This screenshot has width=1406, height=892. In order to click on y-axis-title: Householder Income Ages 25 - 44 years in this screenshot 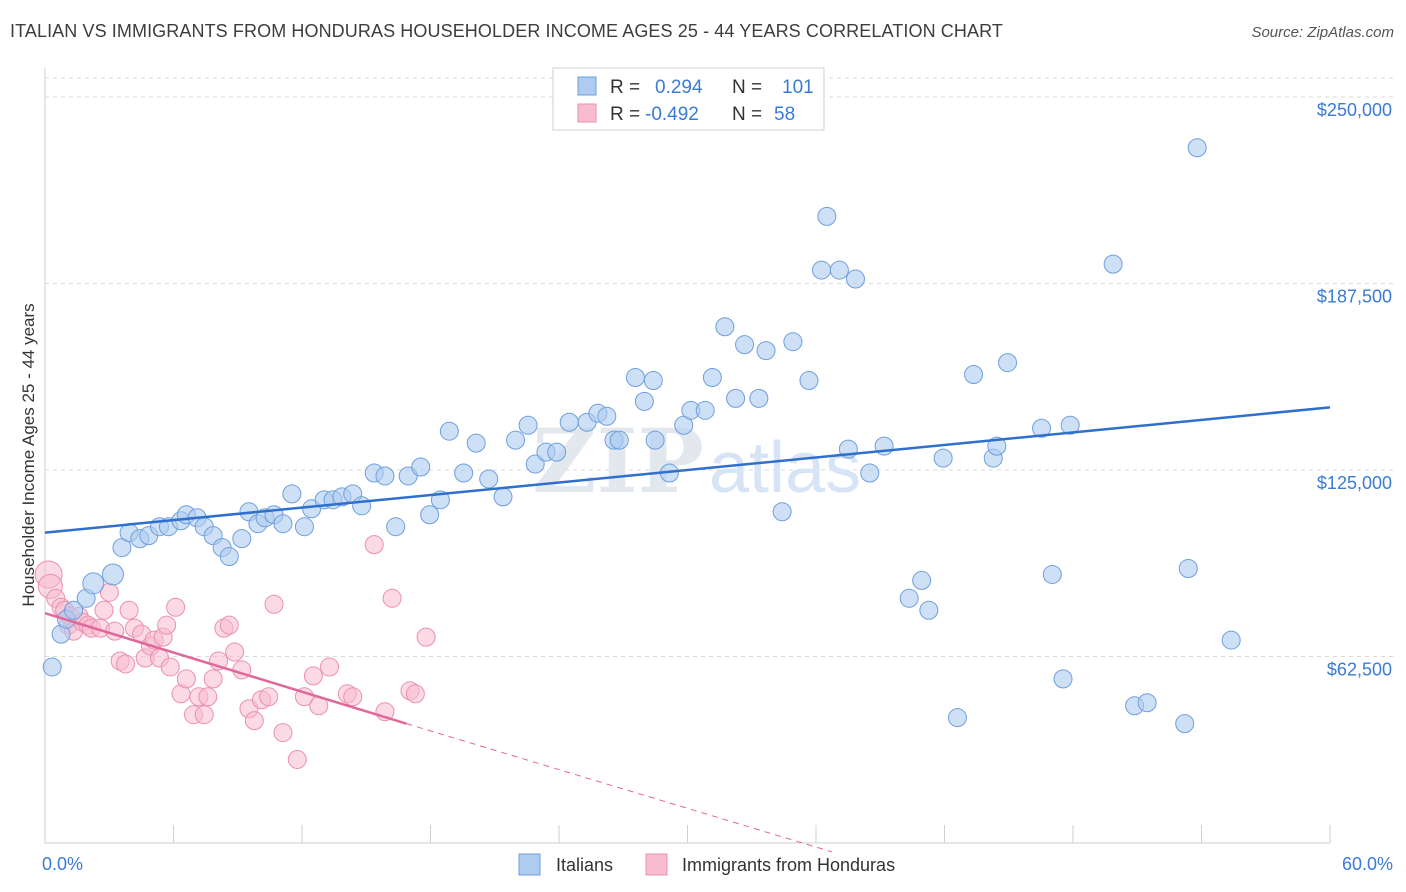, I will do `click(28, 454)`.